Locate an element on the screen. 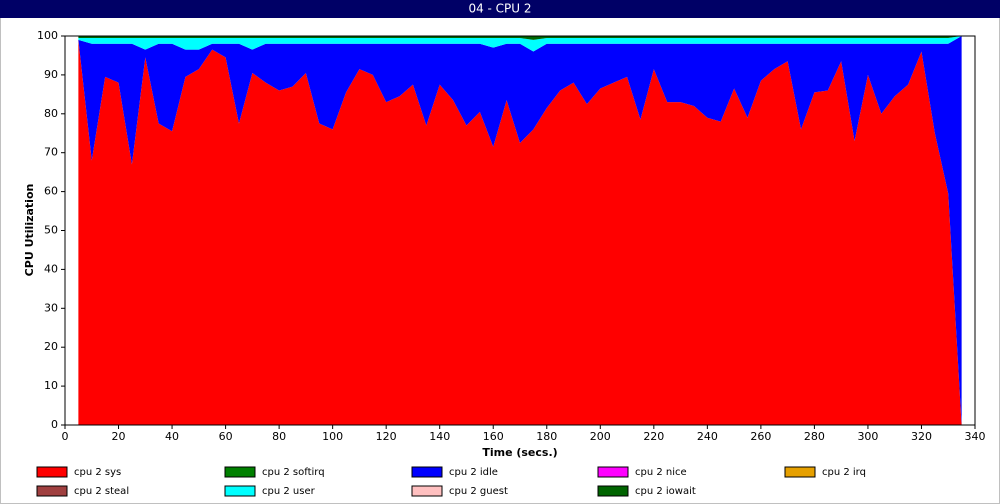  y-tick-label: 10 is located at coordinates (51, 385).